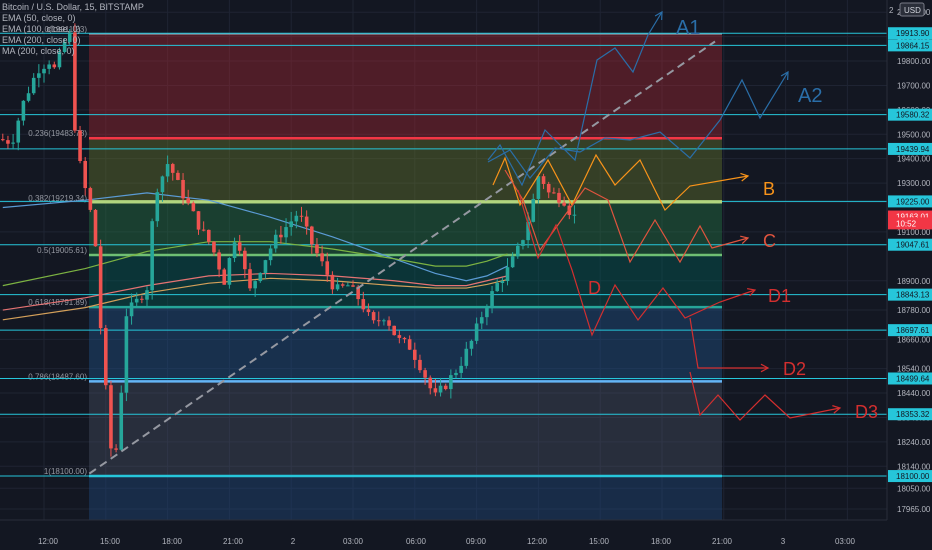 This screenshot has width=932, height=550. I want to click on scenario-a1, so click(575, 99).